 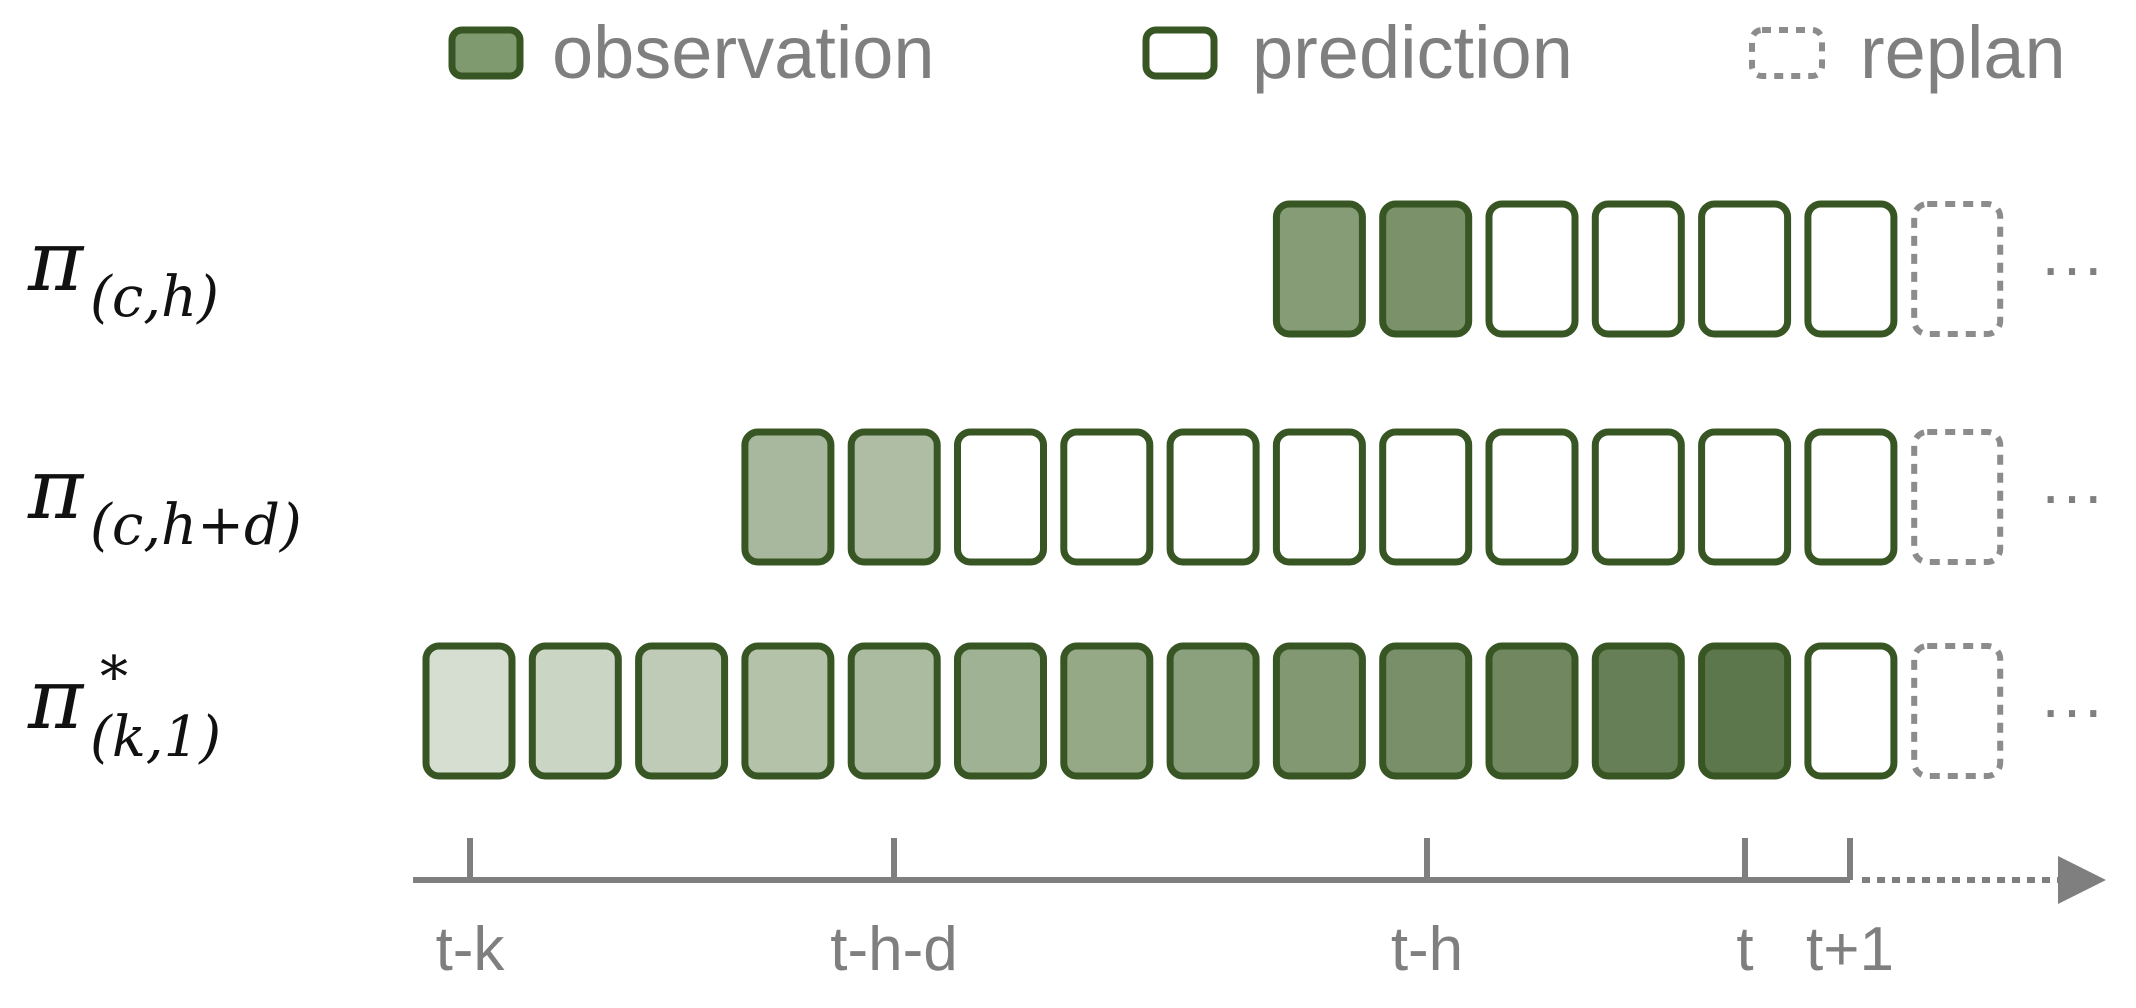 I want to click on row-label-pi-star-k1: π * (k,1), so click(x=124, y=707).